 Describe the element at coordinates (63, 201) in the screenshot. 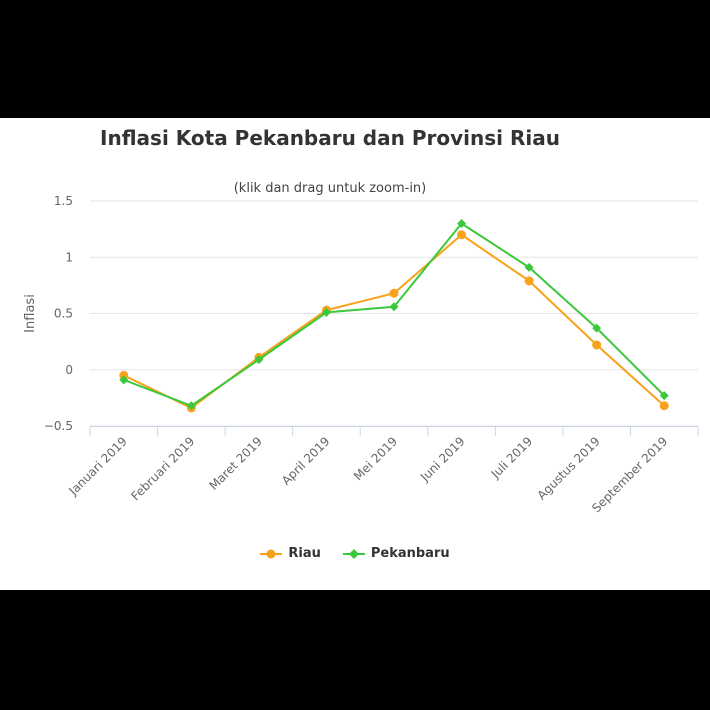

I see `y-tick-label: 1.5` at that location.